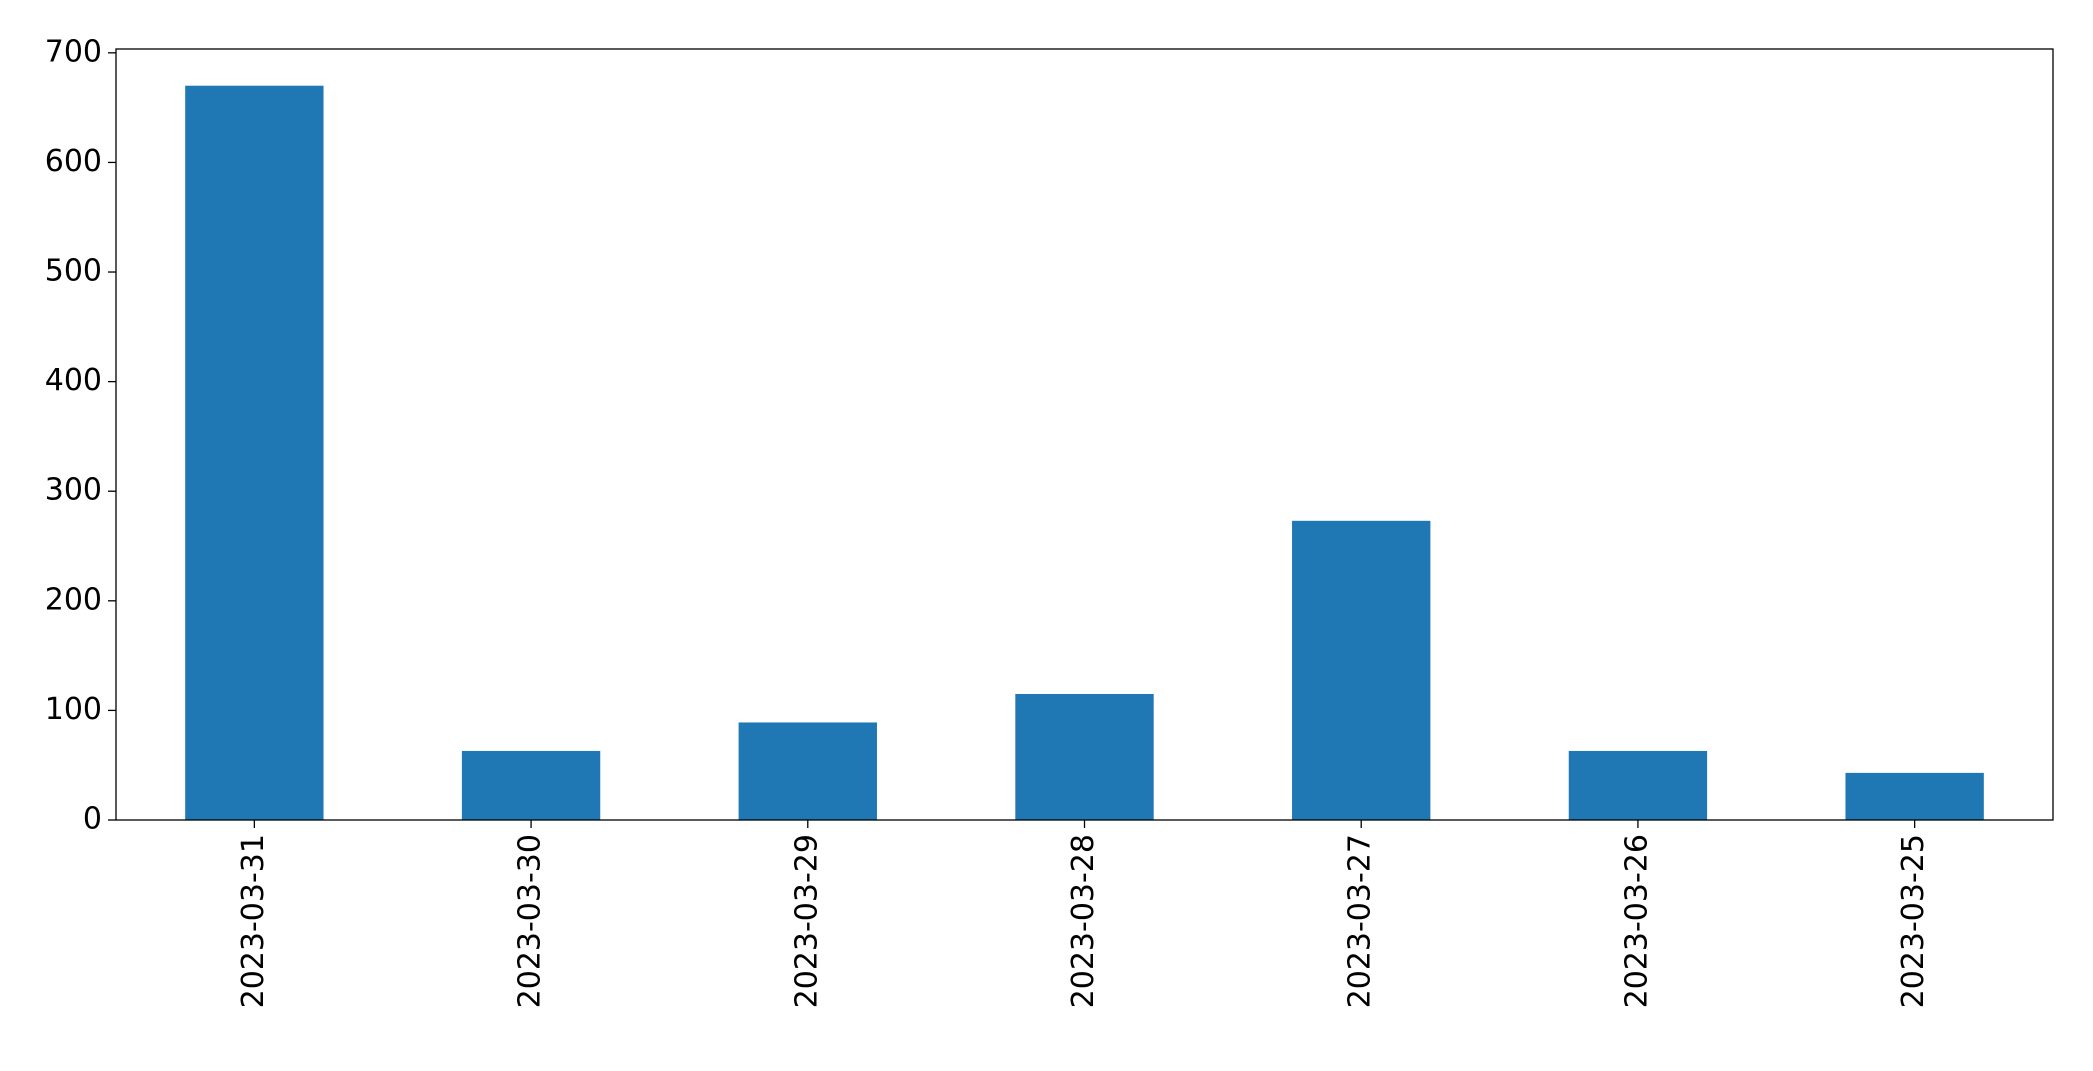 This screenshot has height=1071, width=2093. What do you see at coordinates (73, 599) in the screenshot?
I see `y-tick-label: 200` at bounding box center [73, 599].